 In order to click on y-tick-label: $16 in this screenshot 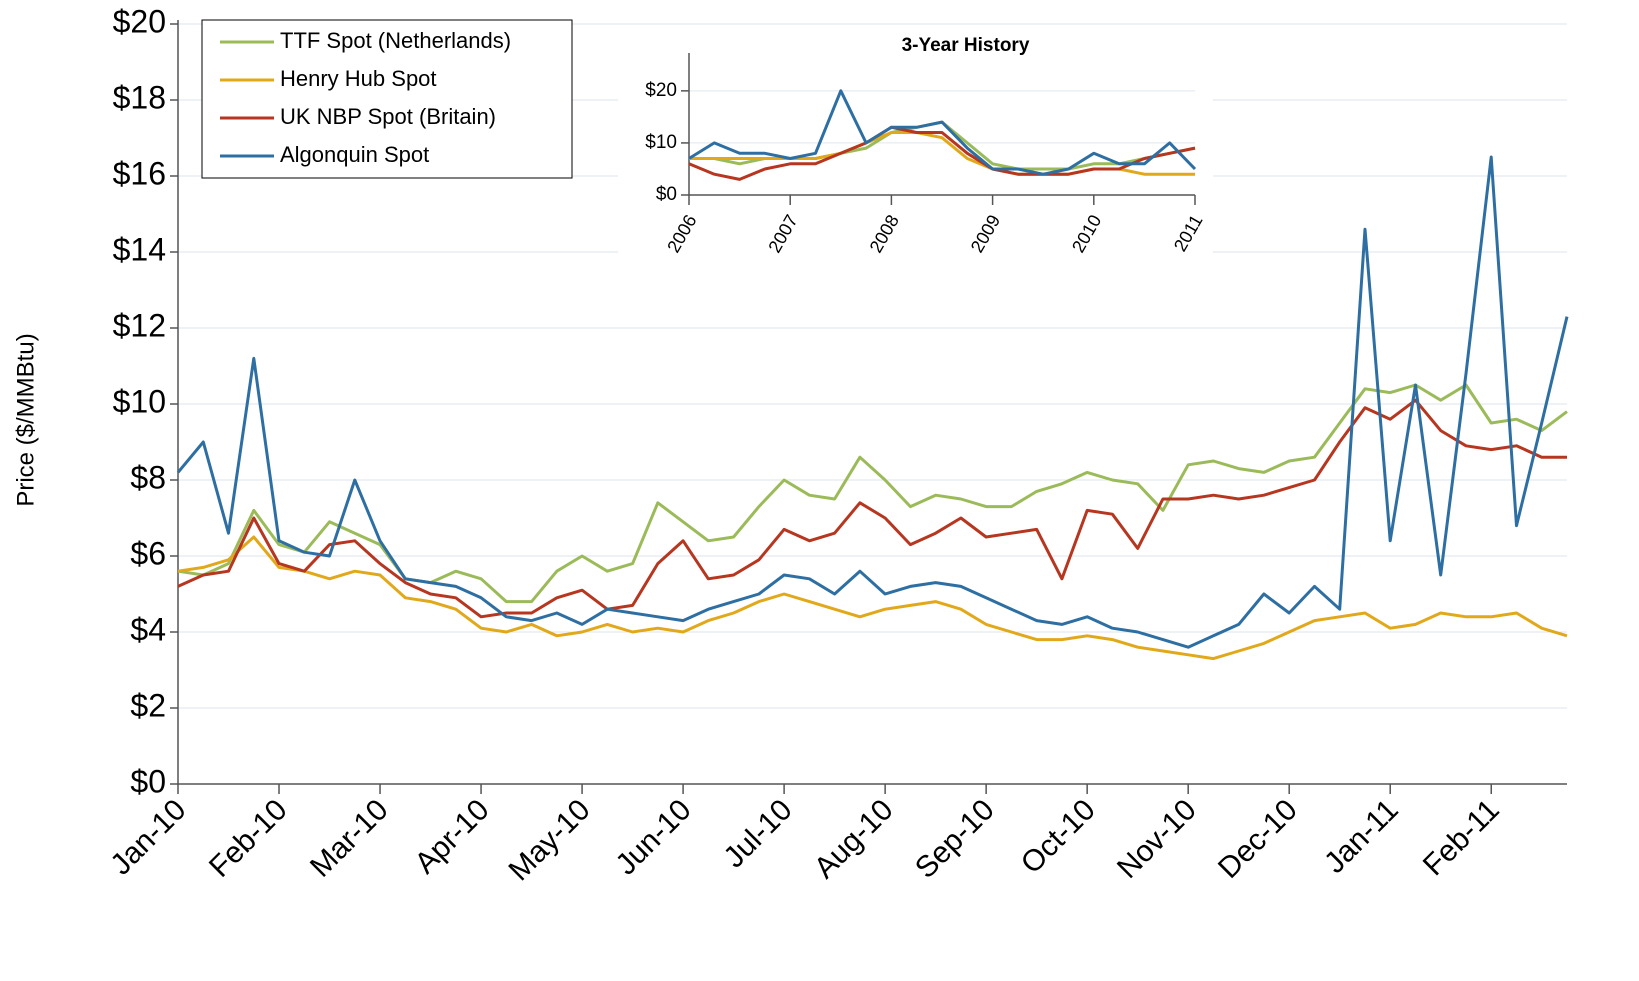, I will do `click(139, 173)`.